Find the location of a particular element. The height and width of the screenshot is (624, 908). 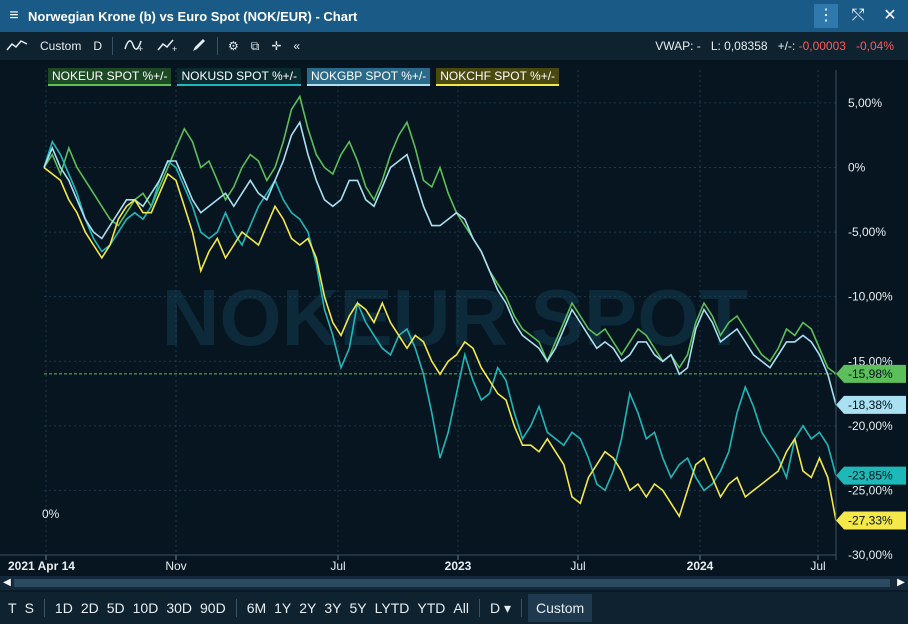

close-icon: ✕ is located at coordinates (890, 15).